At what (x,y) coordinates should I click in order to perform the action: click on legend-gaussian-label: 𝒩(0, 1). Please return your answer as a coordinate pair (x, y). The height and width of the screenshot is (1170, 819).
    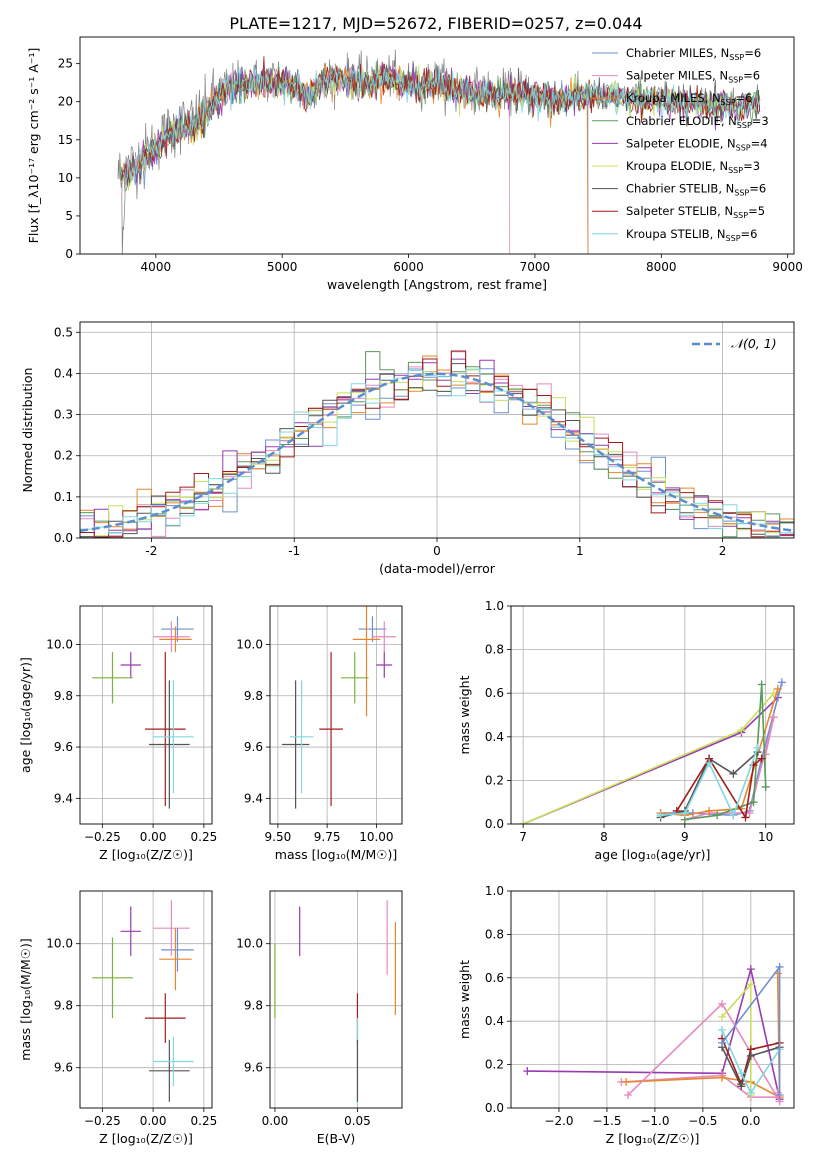
    Looking at the image, I should click on (754, 343).